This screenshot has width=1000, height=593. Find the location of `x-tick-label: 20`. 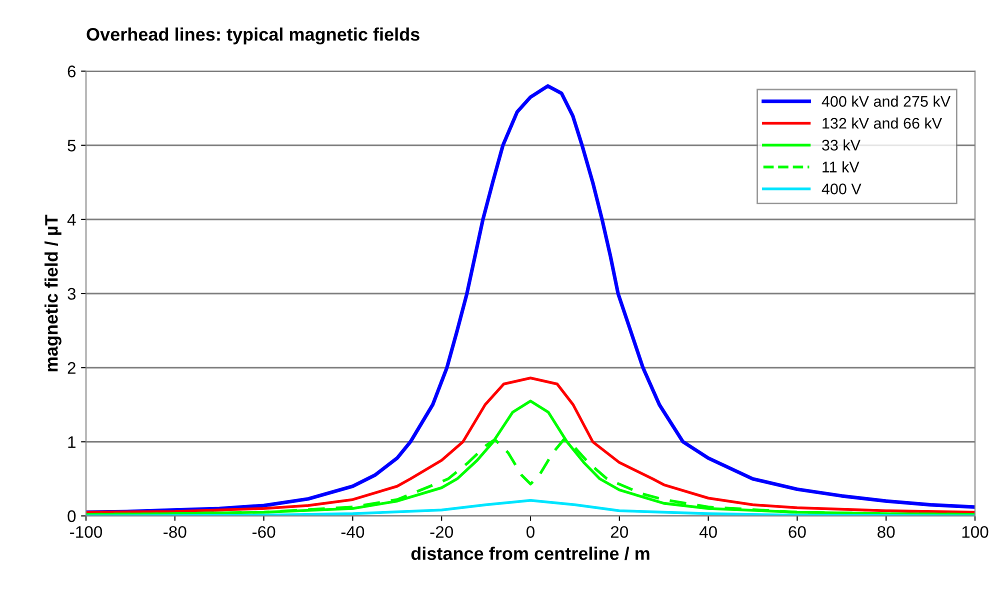

x-tick-label: 20 is located at coordinates (619, 532).